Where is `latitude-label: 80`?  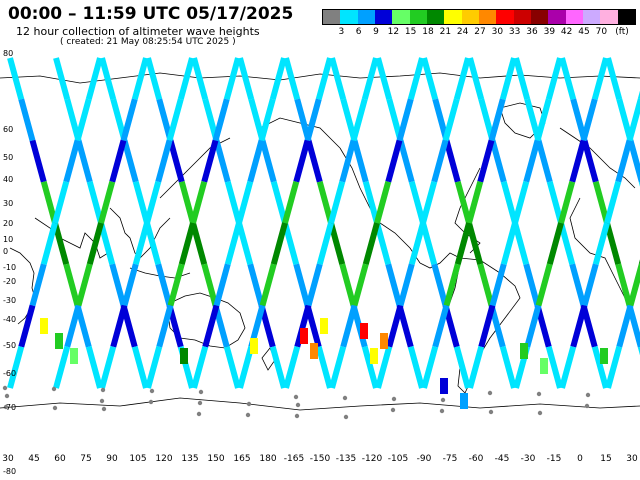
latitude-label: 80 is located at coordinates (8, 53).